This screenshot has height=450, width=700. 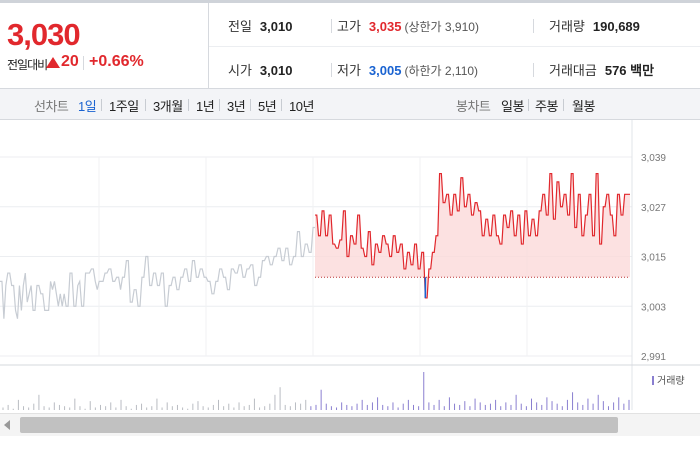 I want to click on amount-value: 576 백만, so click(x=629, y=70).